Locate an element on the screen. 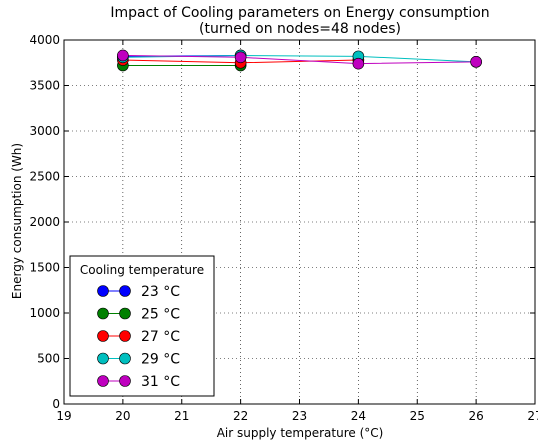 Image resolution: width=538 pixels, height=442 pixels. y-tick-label: 4000 is located at coordinates (44, 40).